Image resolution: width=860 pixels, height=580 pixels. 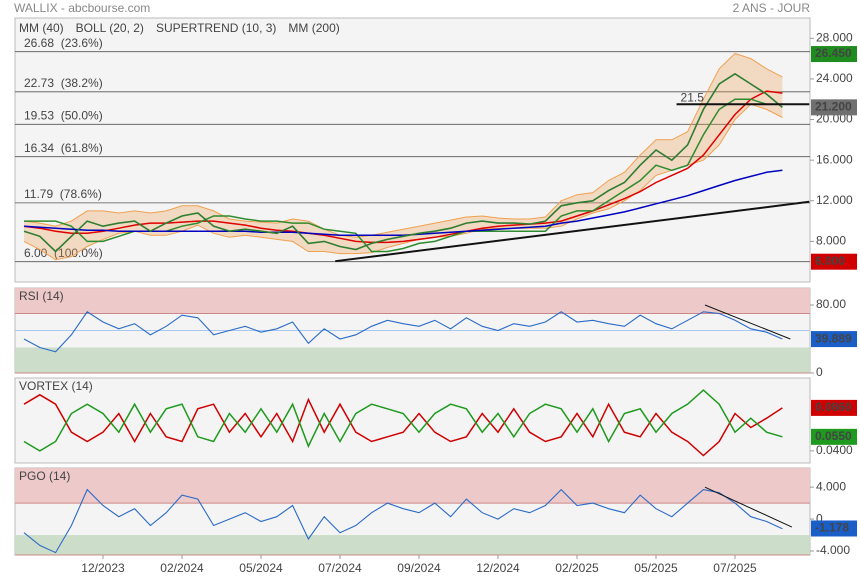 I want to click on panel-title: VORTEX (14), so click(x=56, y=386).